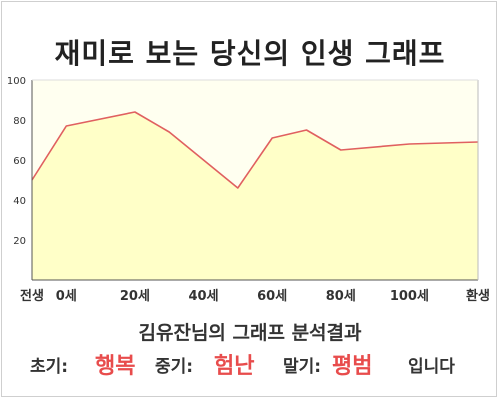  Describe the element at coordinates (174, 367) in the screenshot. I see `middle-label: 중기:` at that location.